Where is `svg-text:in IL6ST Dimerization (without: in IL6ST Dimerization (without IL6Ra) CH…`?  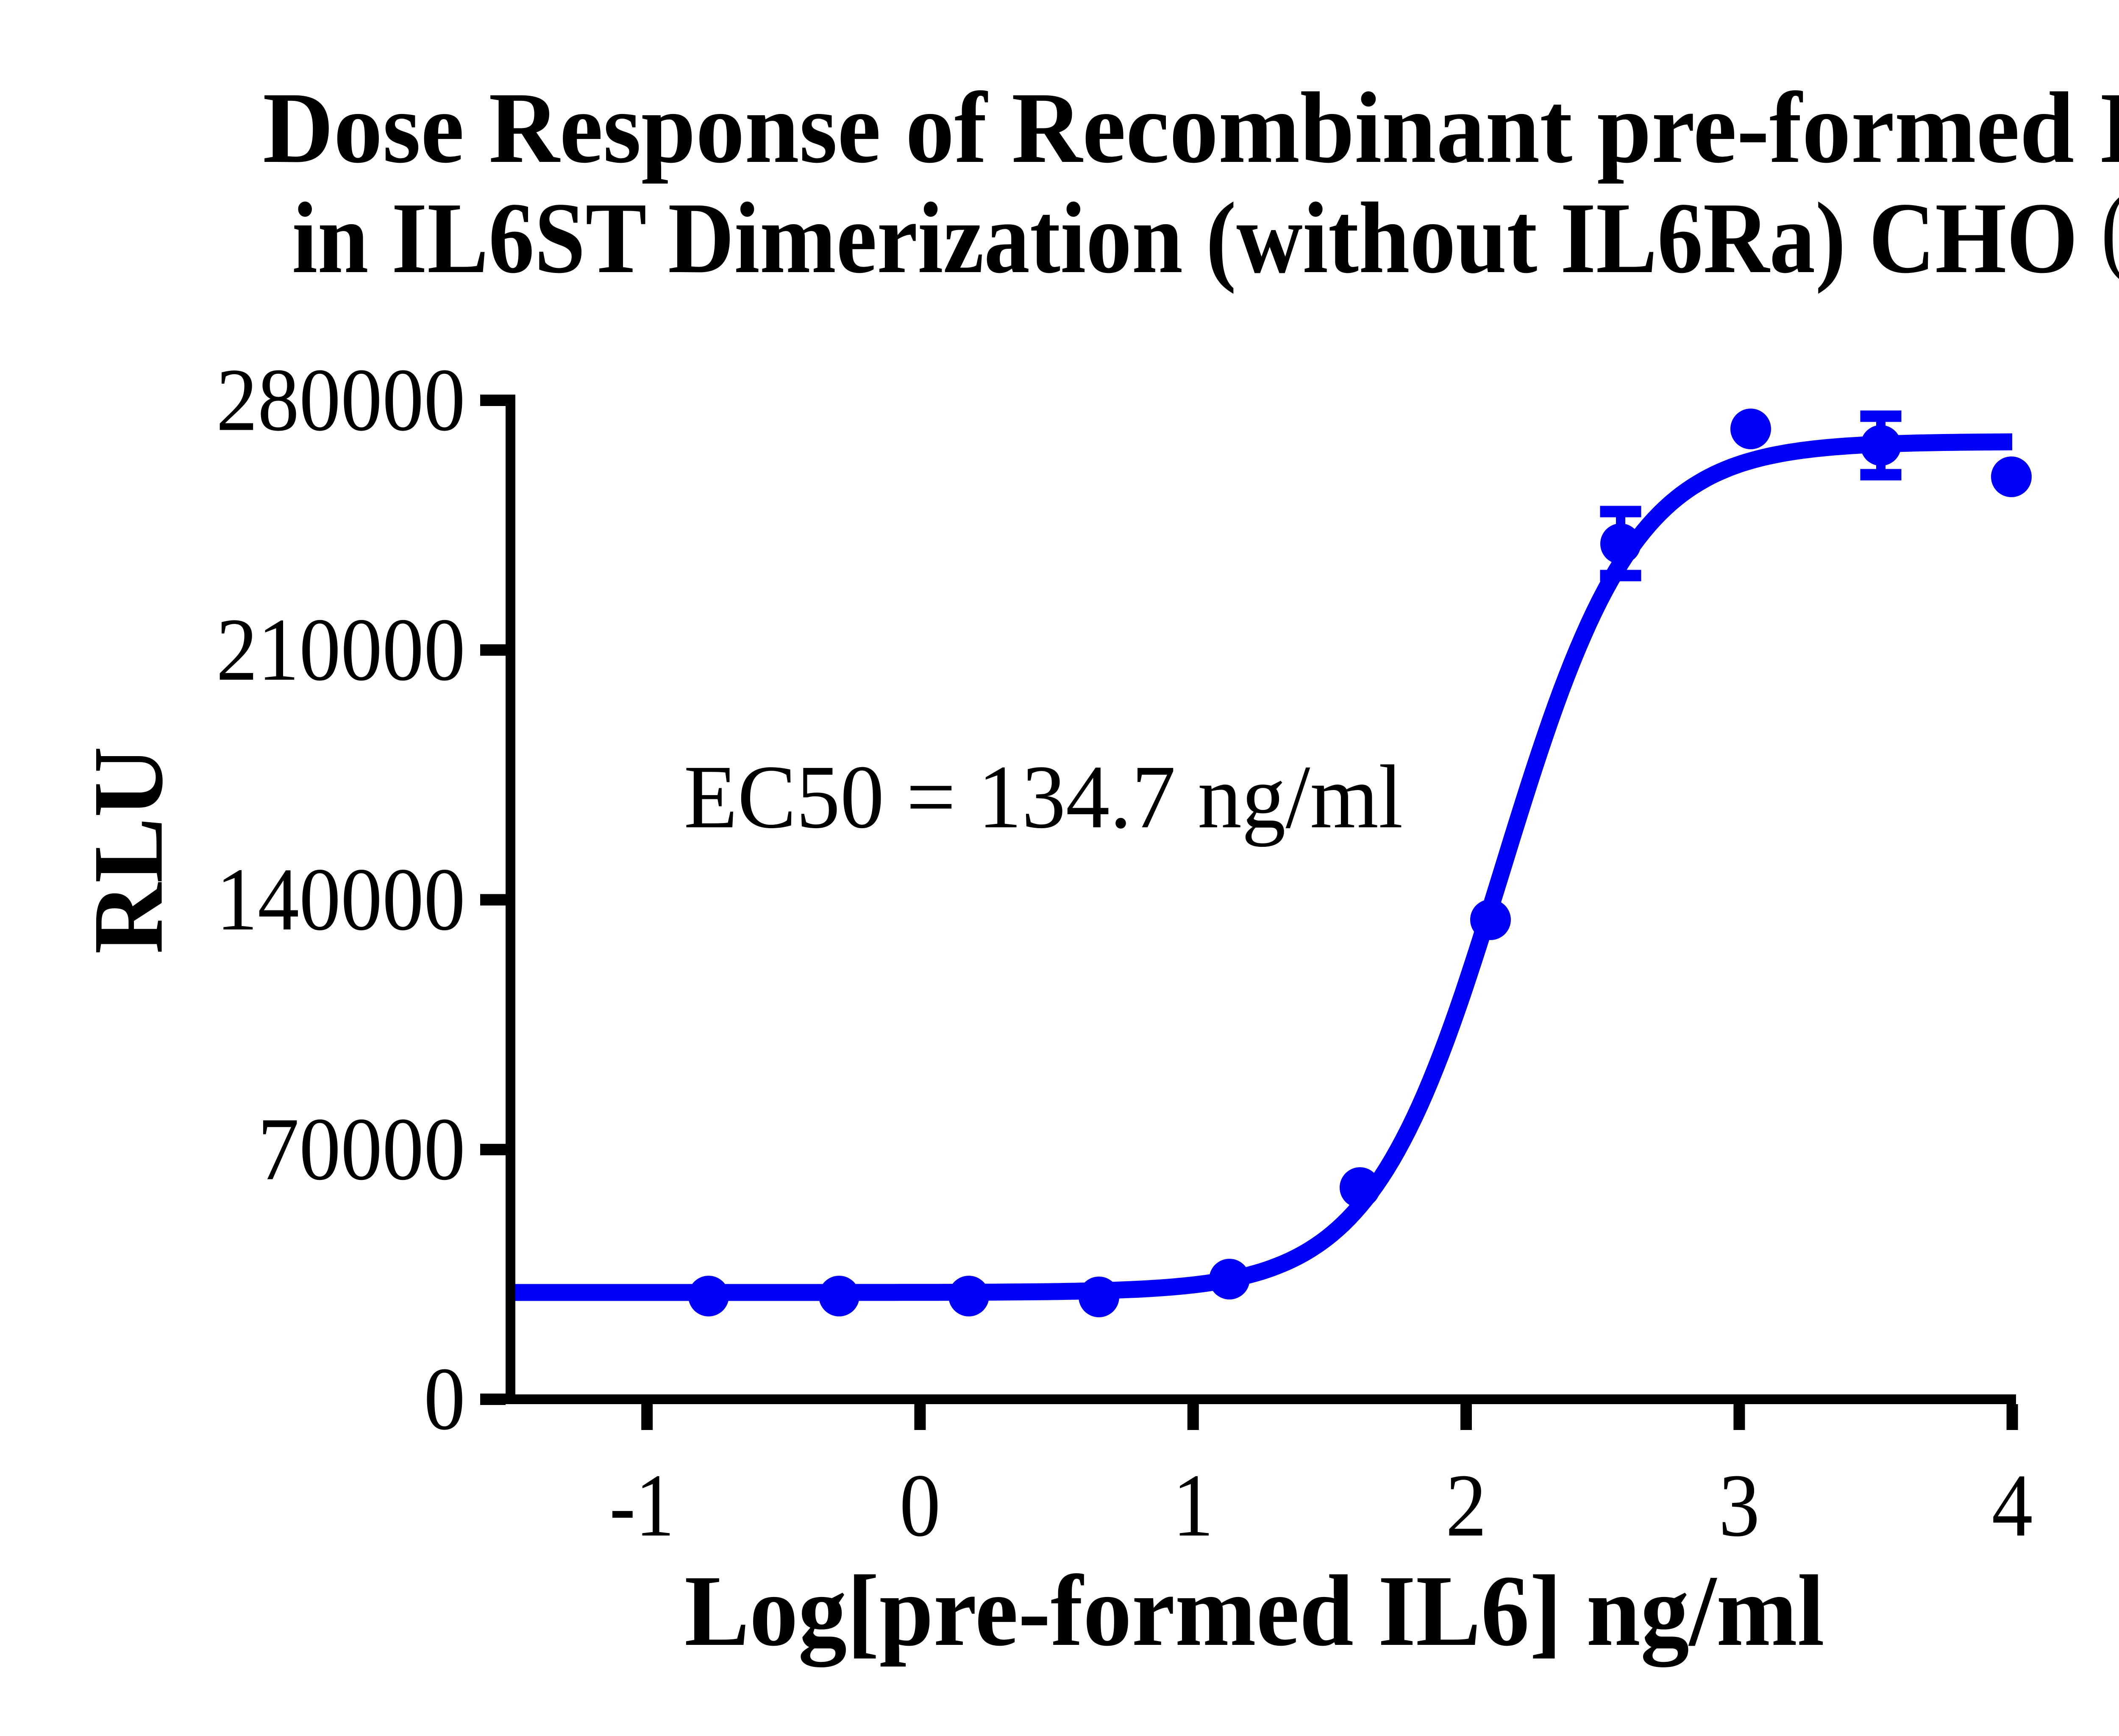 svg-text:in IL6ST Dimerization (without: in IL6ST Dimerization (without IL6Ra) CH… is located at coordinates (1185, 237).